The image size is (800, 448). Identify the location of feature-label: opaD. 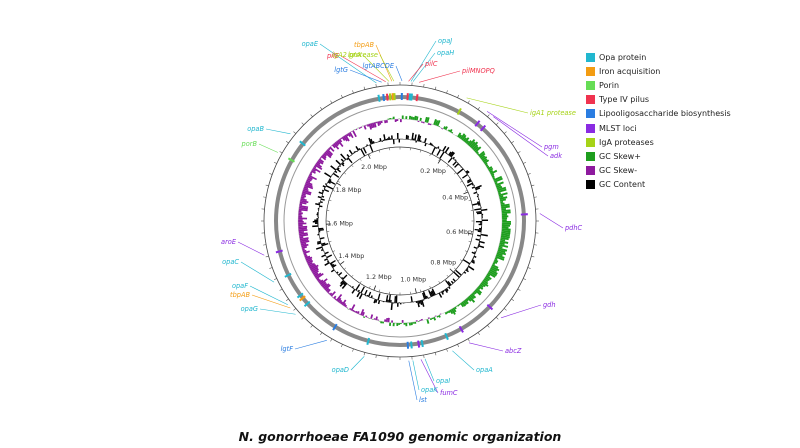
(340, 370).